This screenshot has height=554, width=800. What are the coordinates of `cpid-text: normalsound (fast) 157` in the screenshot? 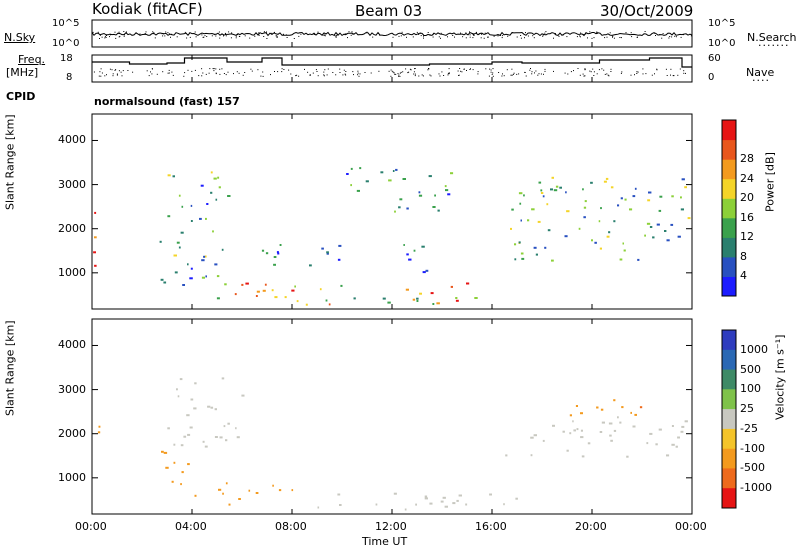 It's located at (167, 101).